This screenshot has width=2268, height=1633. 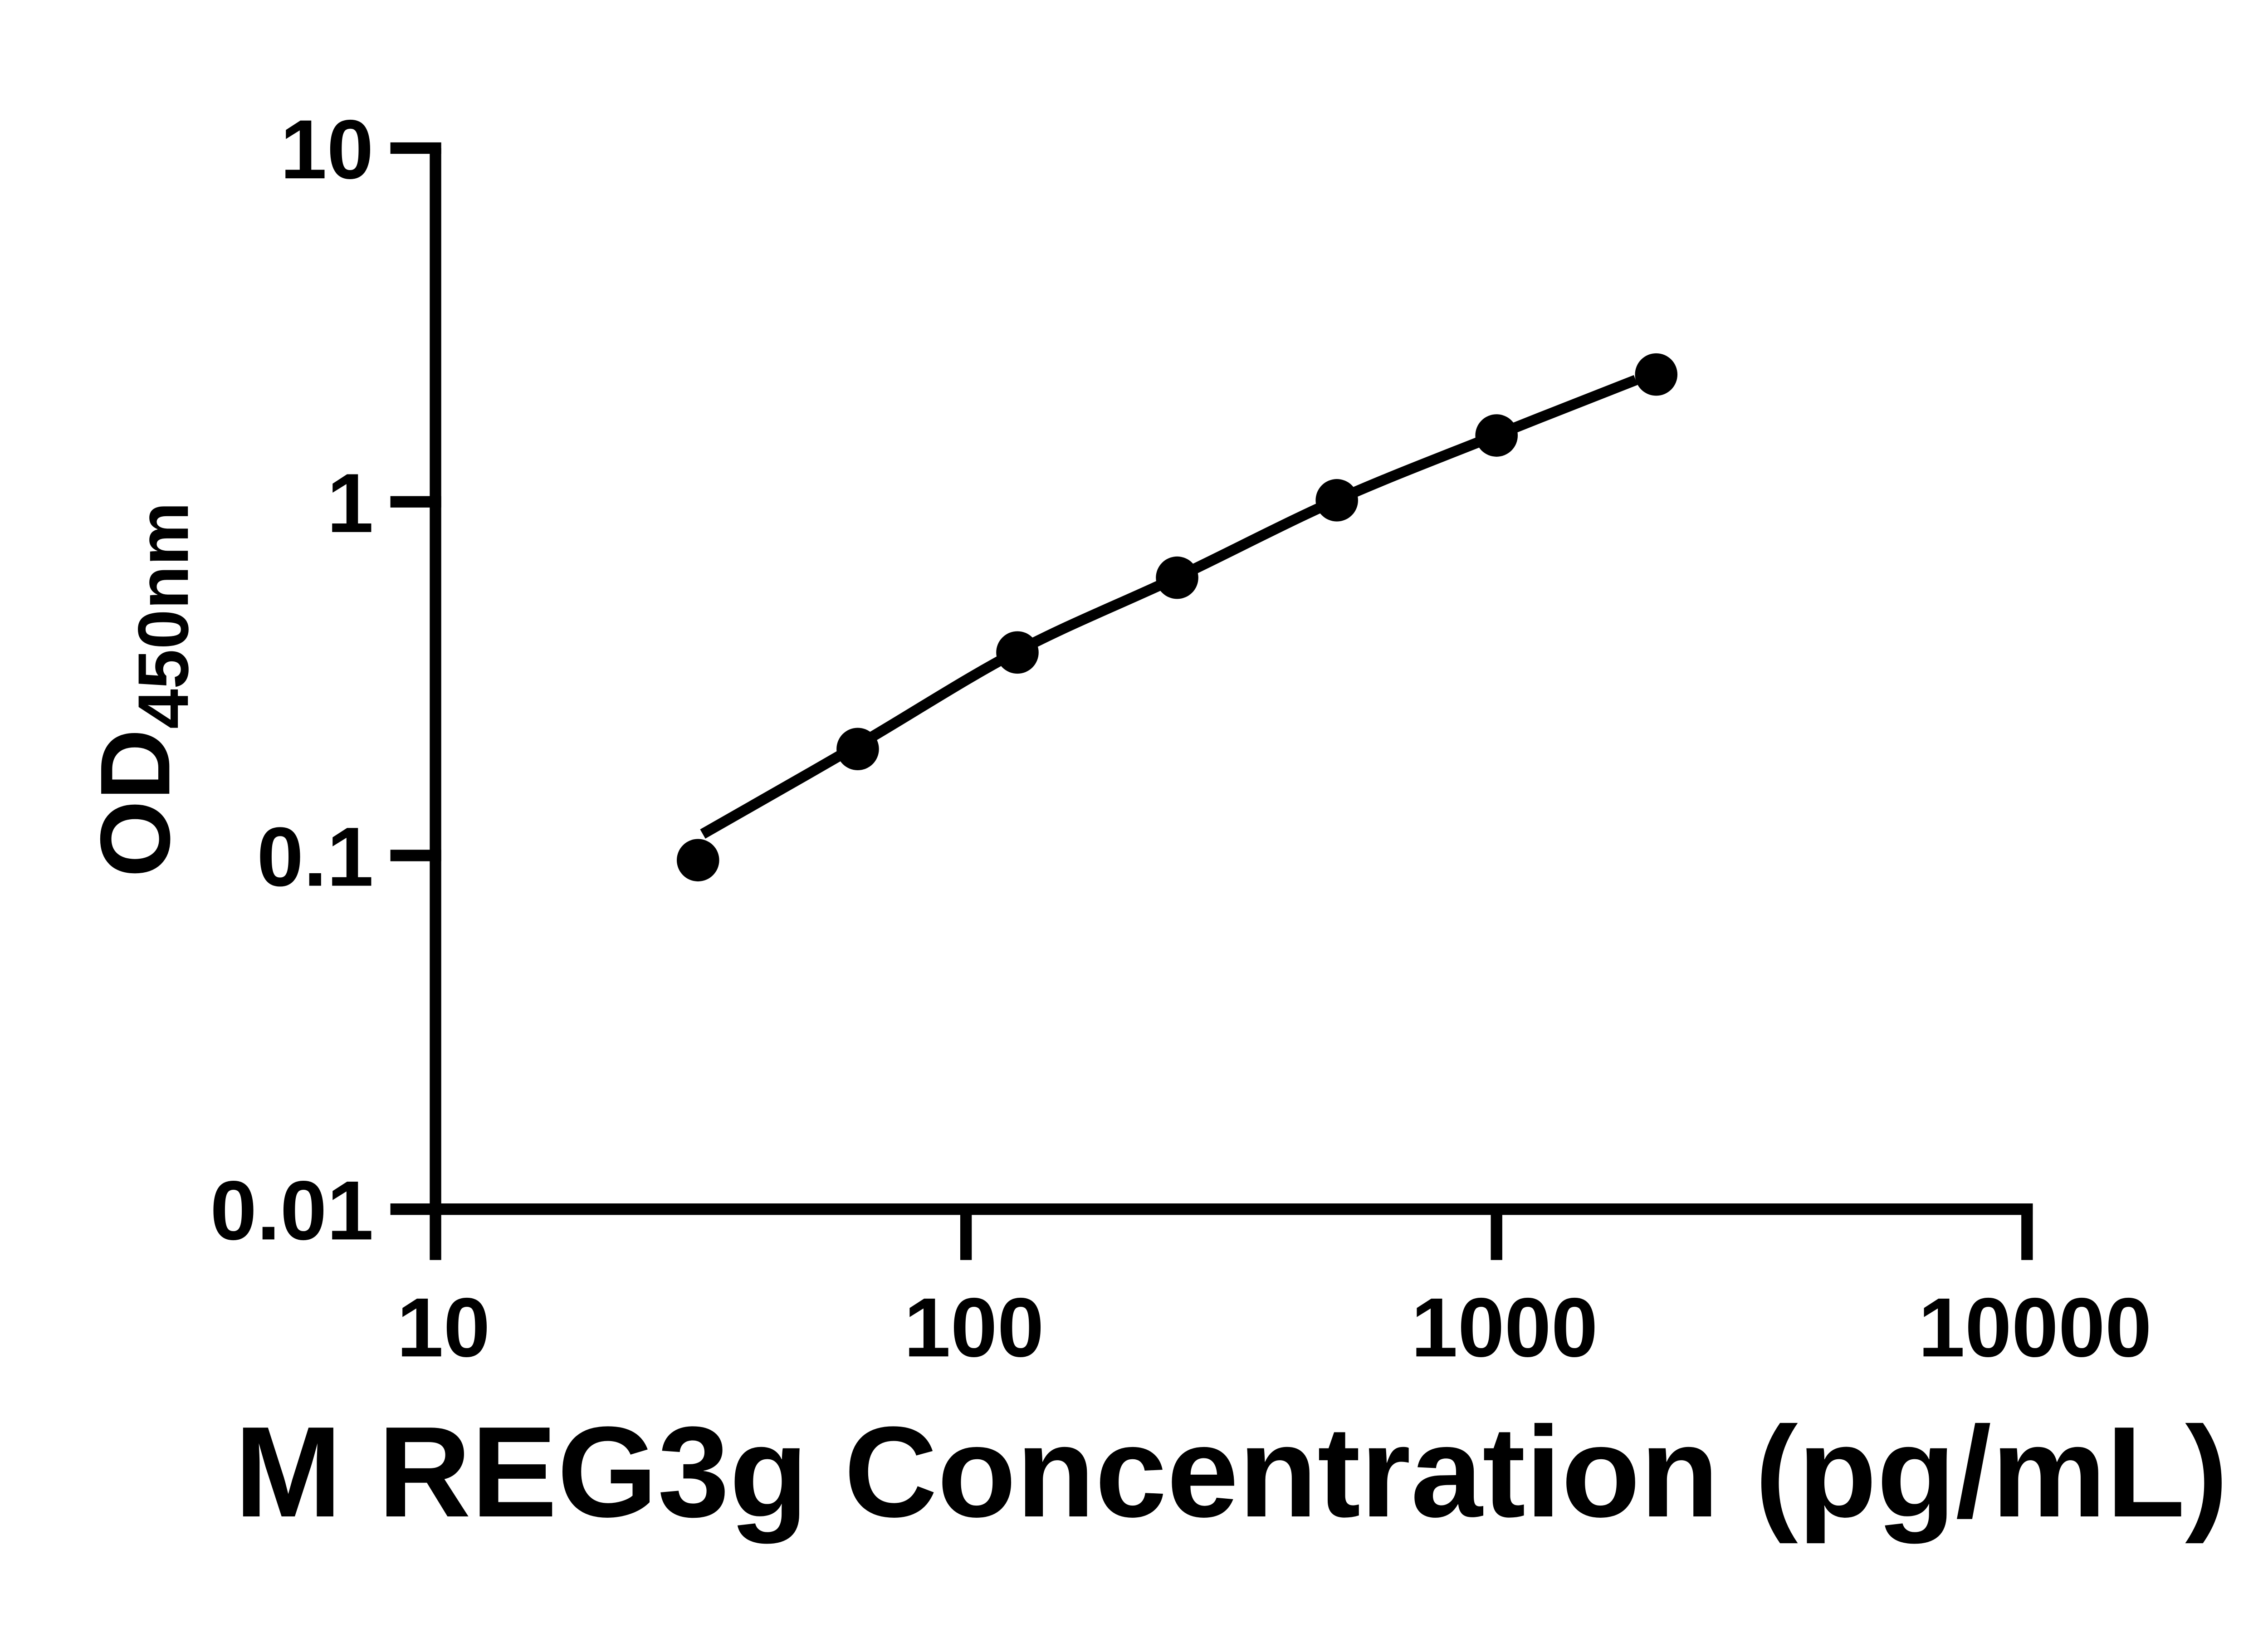 I want to click on y-tick-label-0.1: 0.1, so click(x=315, y=857).